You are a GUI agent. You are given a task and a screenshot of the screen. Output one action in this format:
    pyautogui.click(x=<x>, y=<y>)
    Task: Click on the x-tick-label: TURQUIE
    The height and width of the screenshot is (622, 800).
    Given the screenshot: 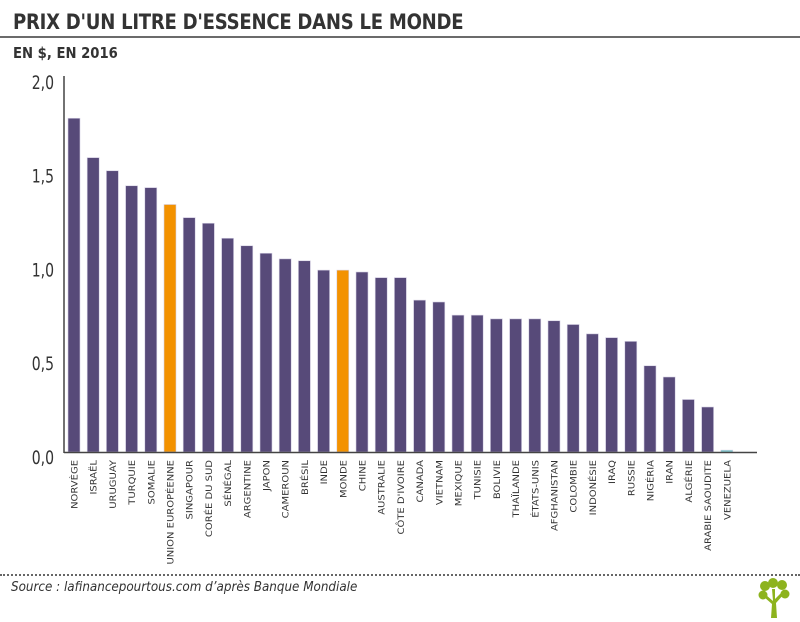 What is the action you would take?
    pyautogui.click(x=133, y=483)
    